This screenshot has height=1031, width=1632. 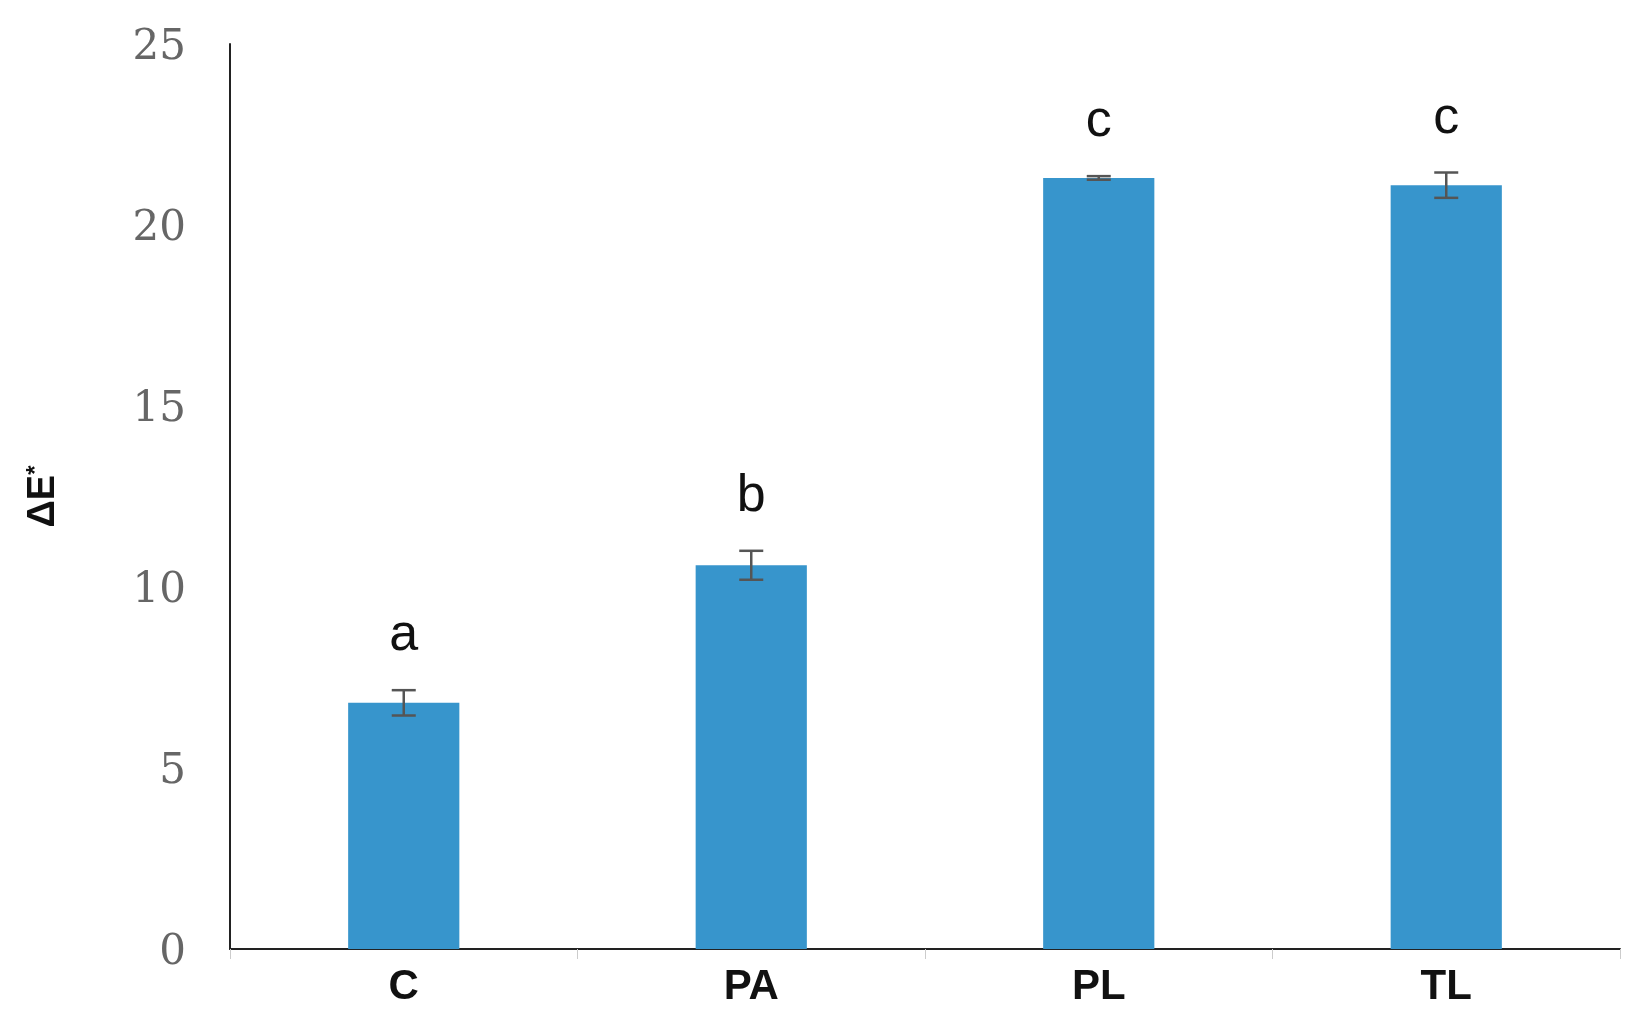 I want to click on x-tick-label: PA, so click(x=751, y=984).